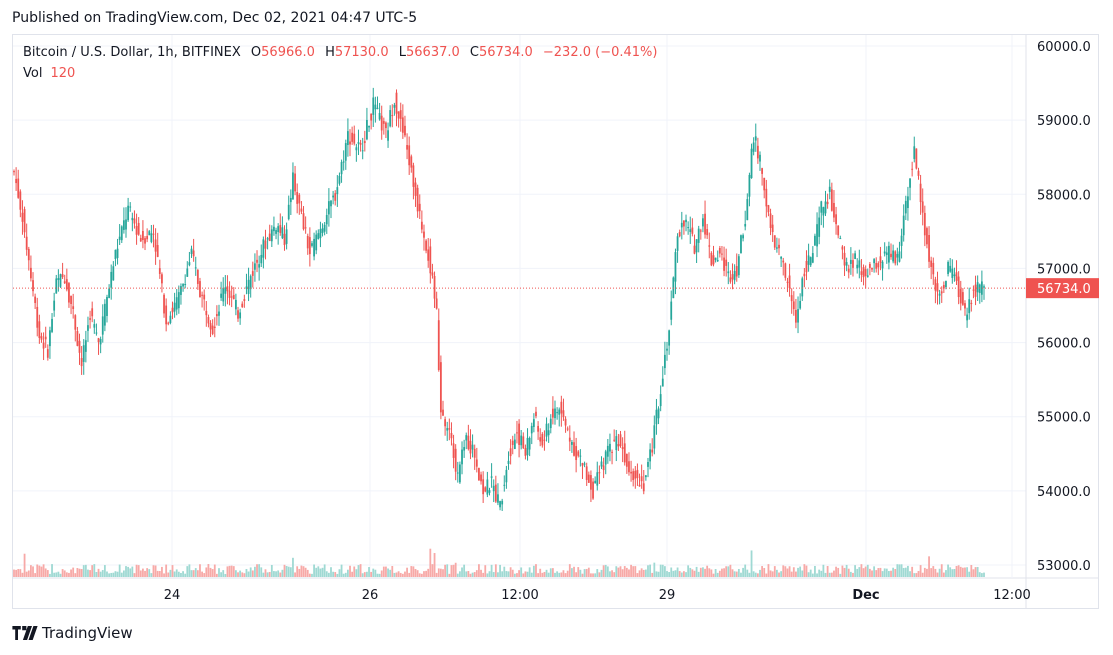 The height and width of the screenshot is (655, 1113). Describe the element at coordinates (1064, 492) in the screenshot. I see `y-tick-label: 54000.0` at that location.